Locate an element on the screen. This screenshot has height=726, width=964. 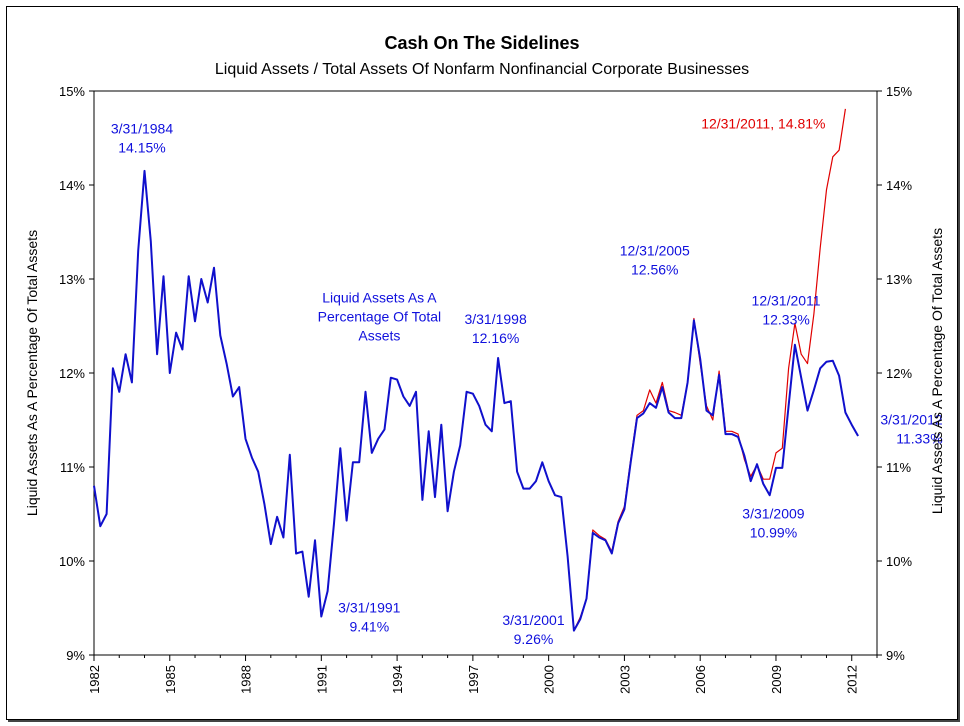
x-tick-label: 1985 is located at coordinates (170, 679).